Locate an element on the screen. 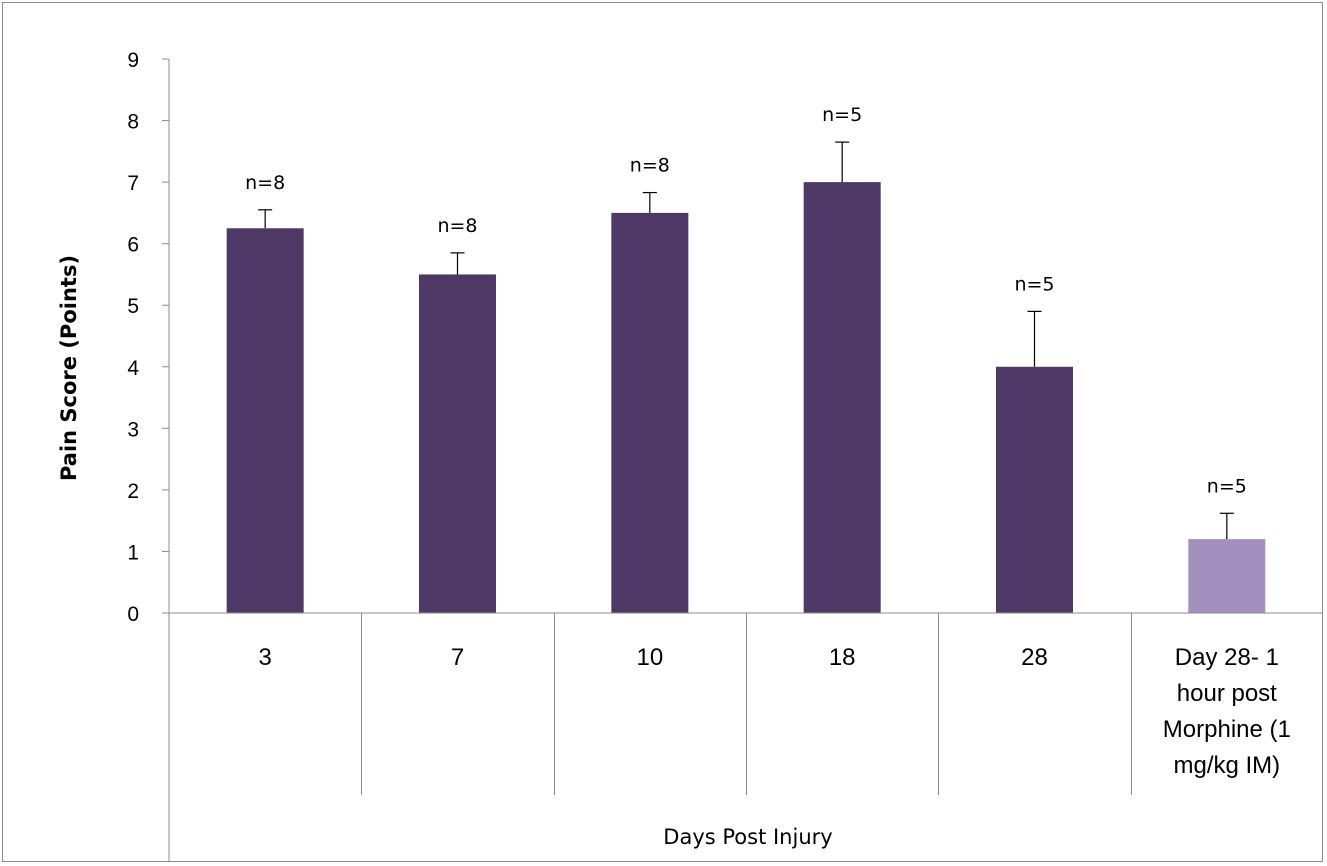 The height and width of the screenshot is (866, 1327). x-category-label: 10 is located at coordinates (649, 657).